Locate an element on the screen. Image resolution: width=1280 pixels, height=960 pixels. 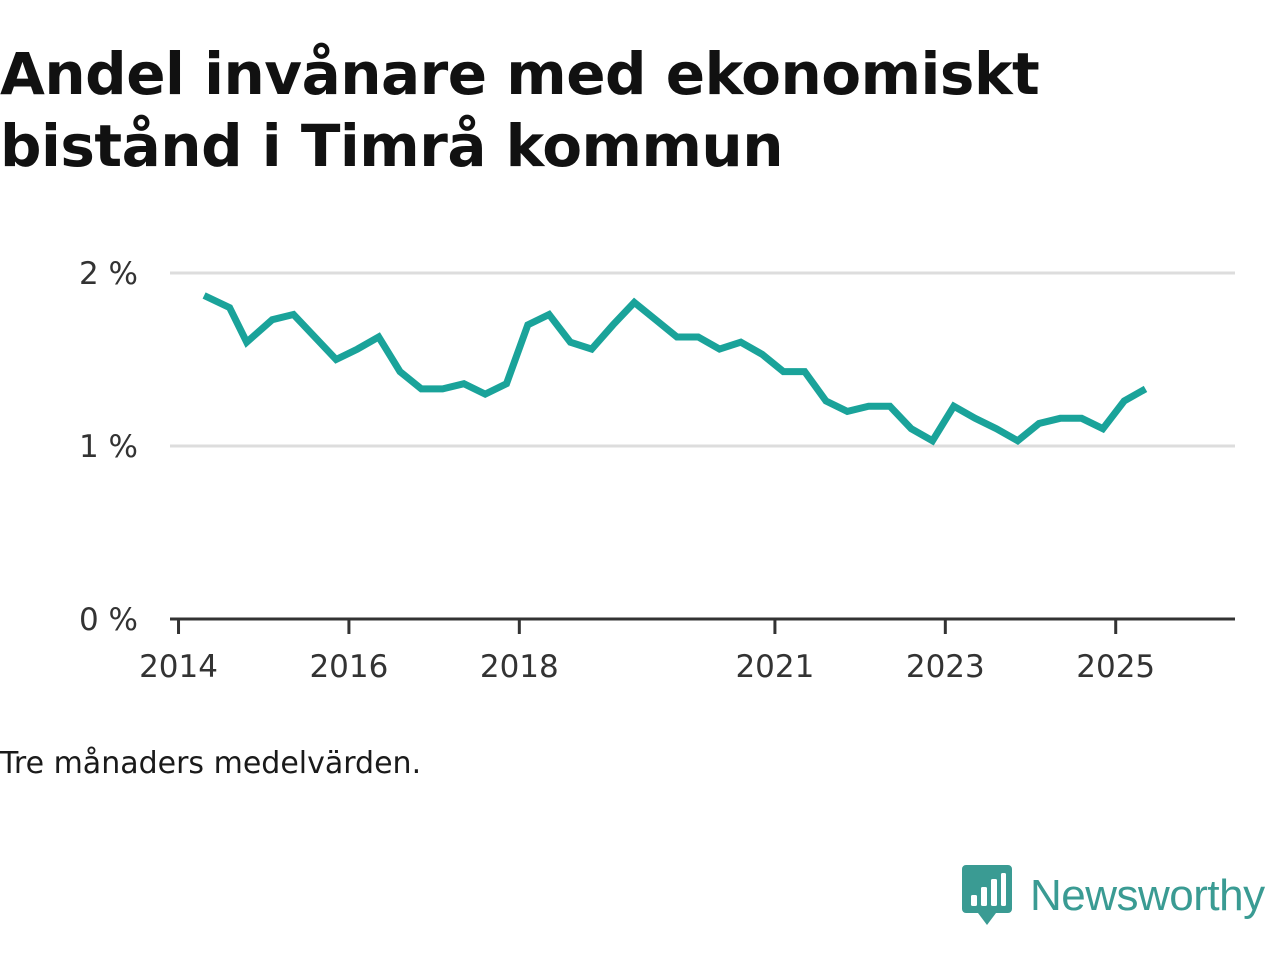
brand-name: Newsworthy is located at coordinates (1147, 895).